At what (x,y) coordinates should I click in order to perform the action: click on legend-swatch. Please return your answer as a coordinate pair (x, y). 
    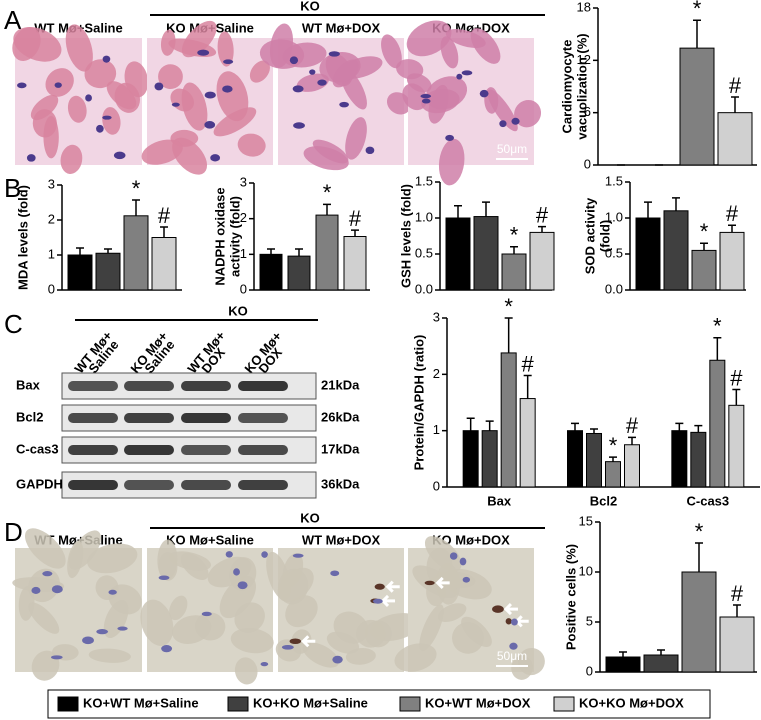
    Looking at the image, I should click on (564, 704).